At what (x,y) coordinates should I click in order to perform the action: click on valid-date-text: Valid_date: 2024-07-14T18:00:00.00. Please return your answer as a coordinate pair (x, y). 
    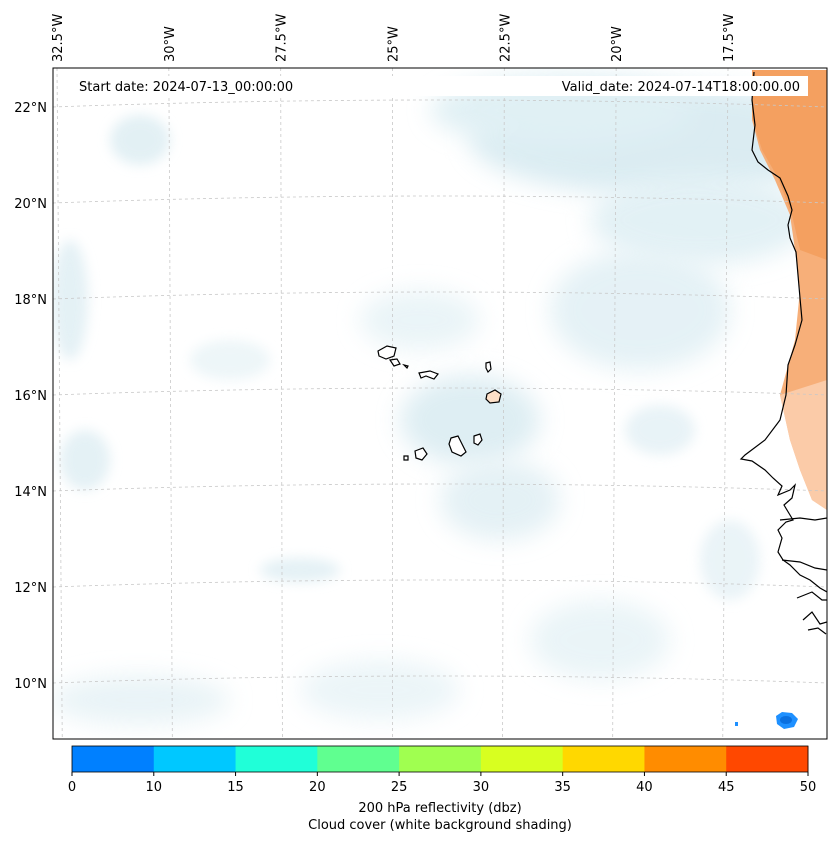
    Looking at the image, I should click on (681, 87).